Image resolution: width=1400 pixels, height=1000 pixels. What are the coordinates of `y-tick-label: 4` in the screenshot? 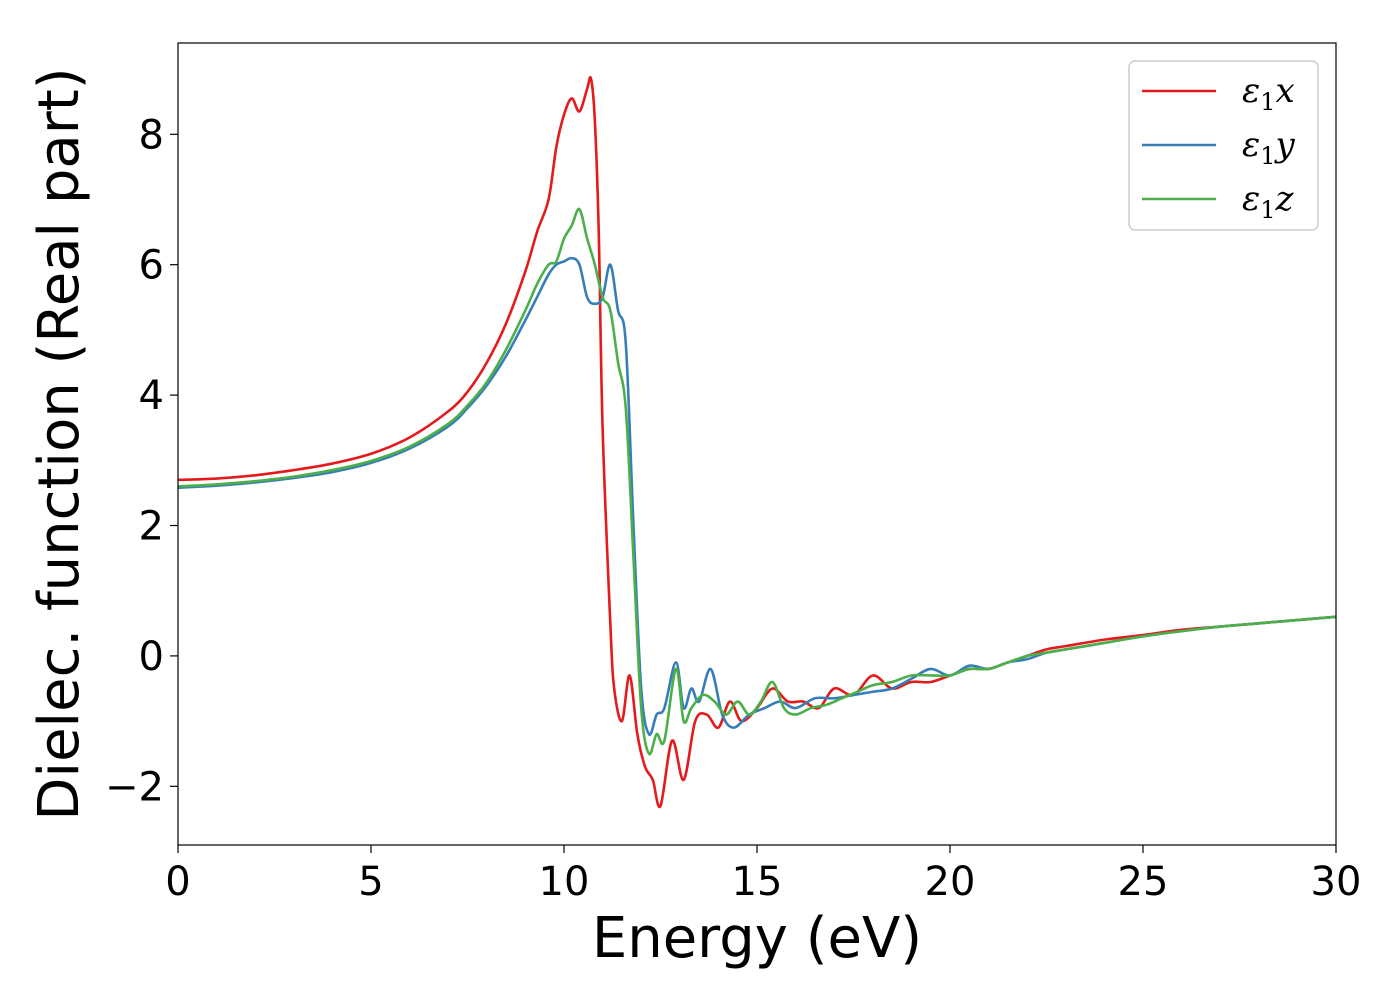 It's located at (151, 396).